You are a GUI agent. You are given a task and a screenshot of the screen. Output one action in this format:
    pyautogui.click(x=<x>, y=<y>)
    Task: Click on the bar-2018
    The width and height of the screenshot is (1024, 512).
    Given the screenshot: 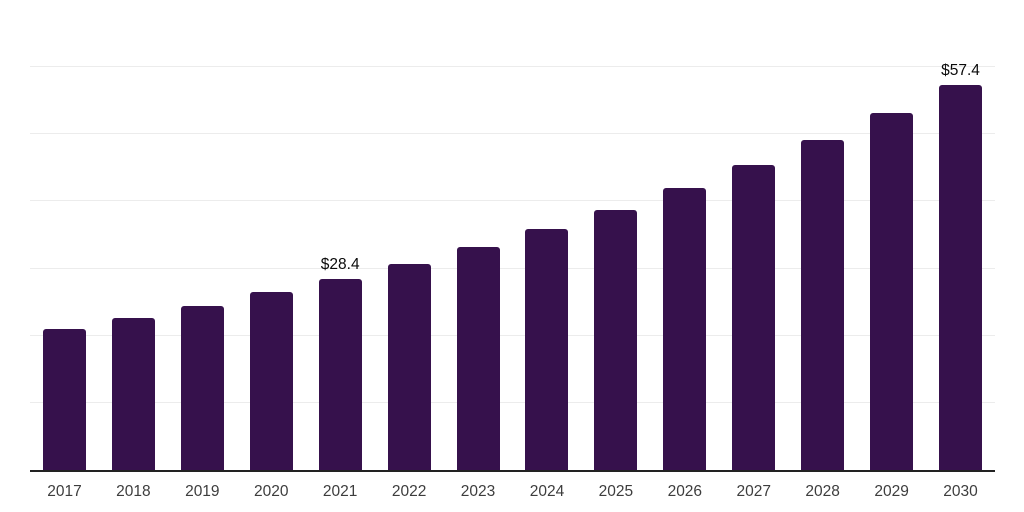 What is the action you would take?
    pyautogui.click(x=133, y=393)
    